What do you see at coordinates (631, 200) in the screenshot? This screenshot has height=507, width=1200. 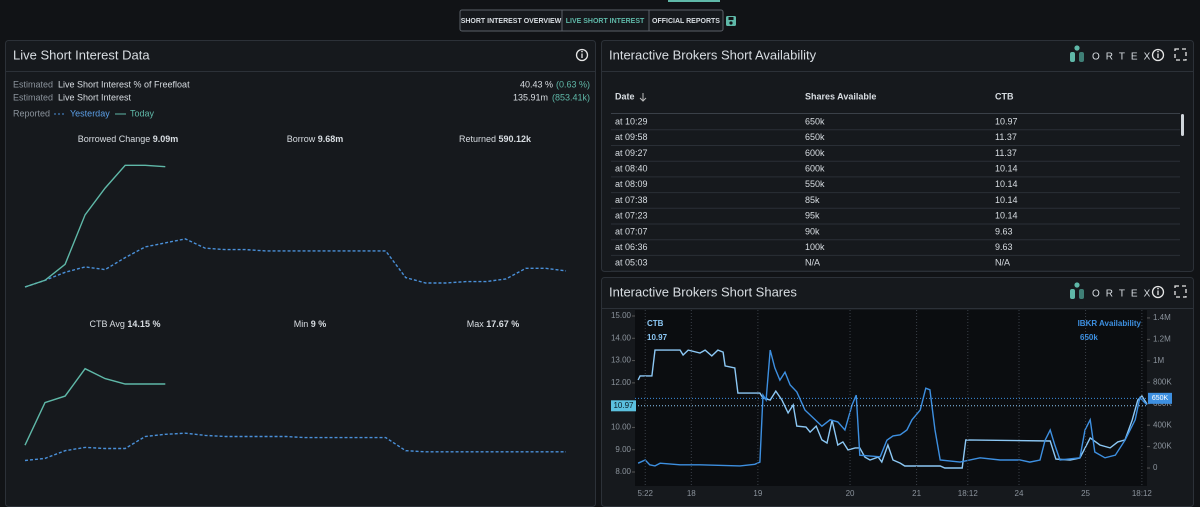 I see `table-cell: at 07:38` at bounding box center [631, 200].